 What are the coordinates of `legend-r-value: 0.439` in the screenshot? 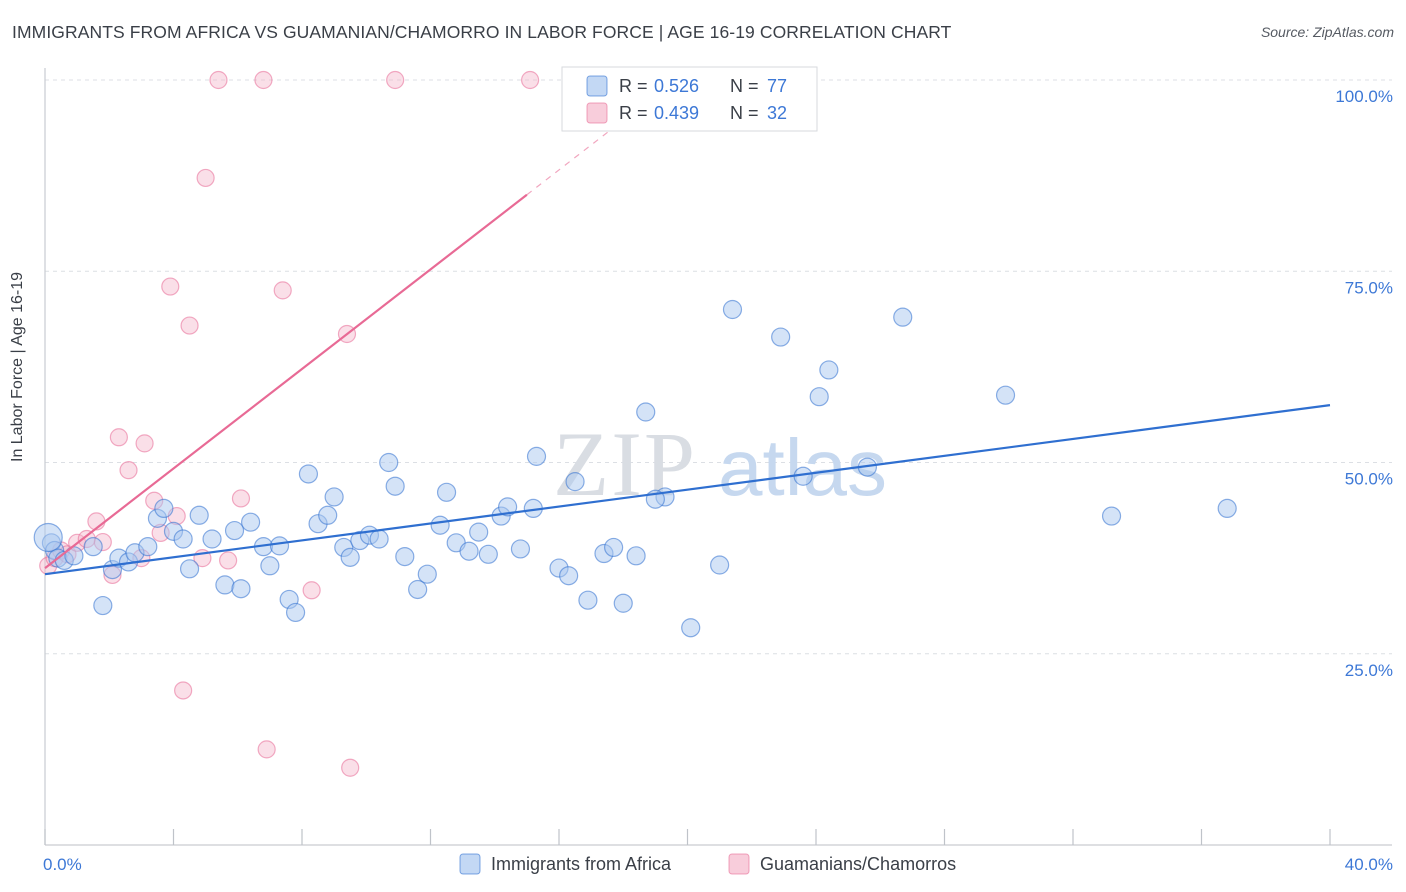 It's located at (676, 113).